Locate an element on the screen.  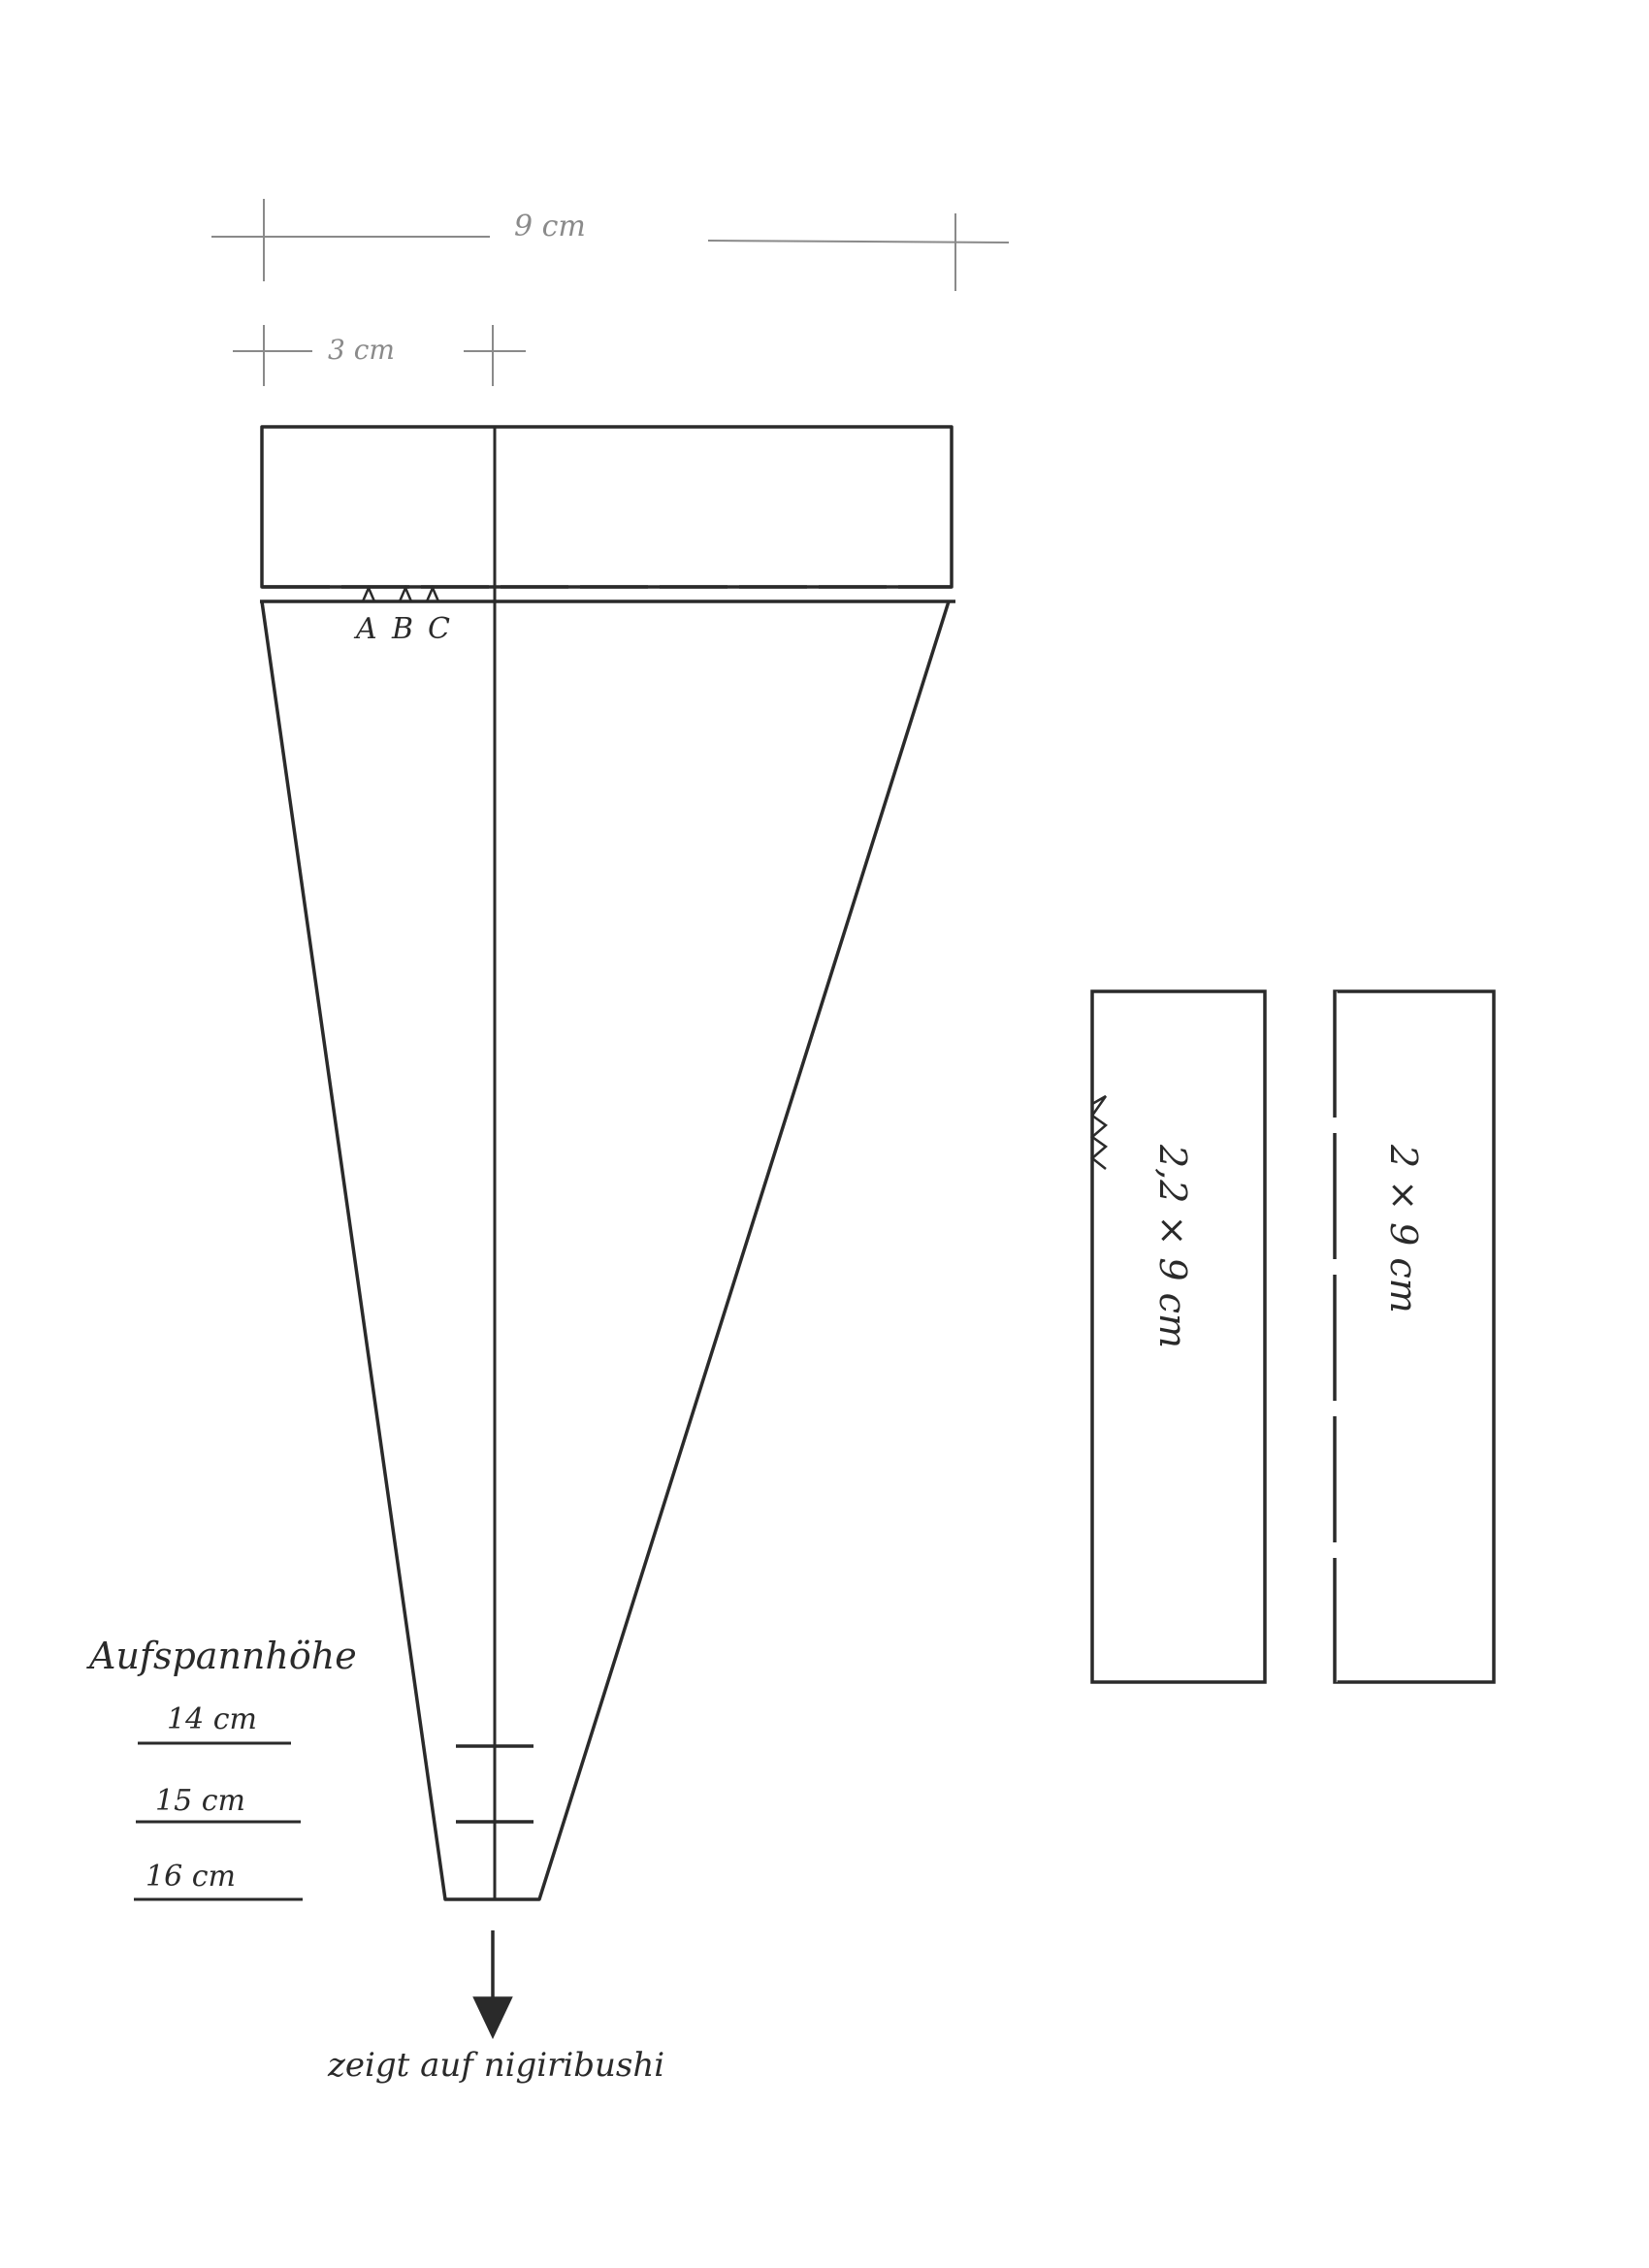
pointer-arrow is located at coordinates (492, 1985).